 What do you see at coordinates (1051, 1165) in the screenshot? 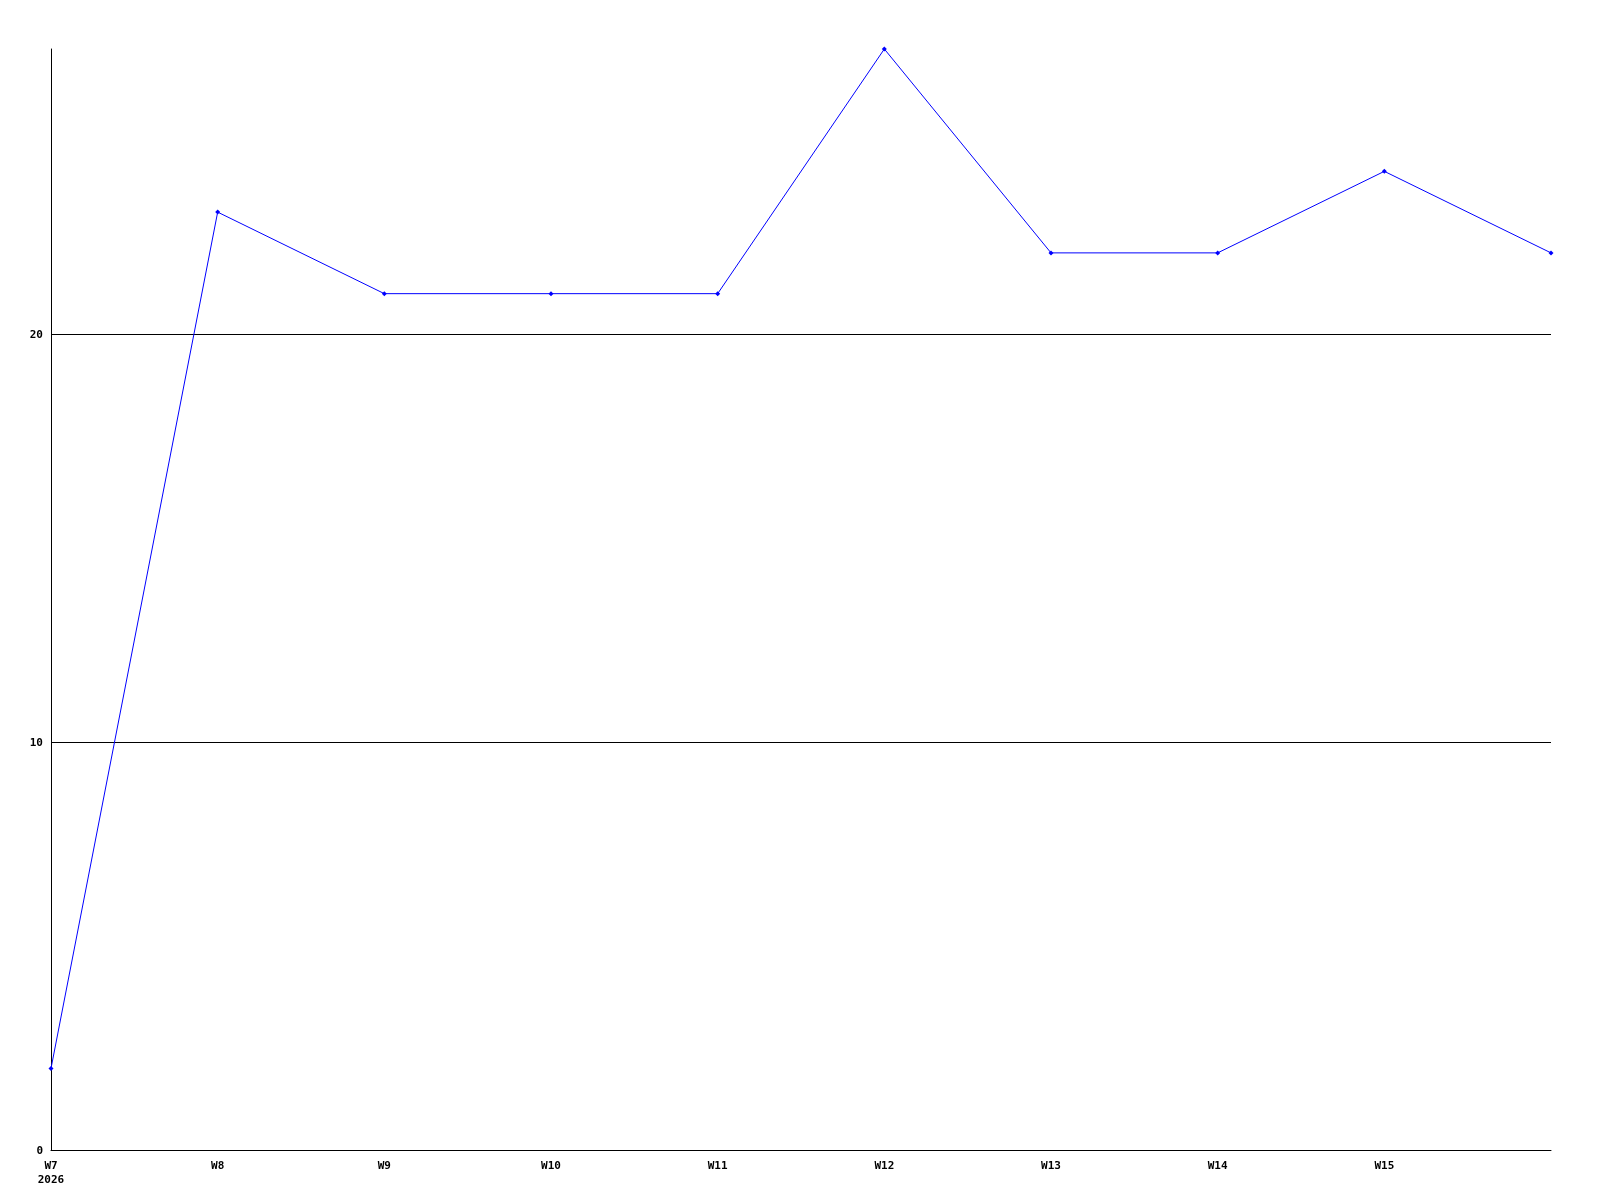
I see `x-tick-label: W13` at bounding box center [1051, 1165].